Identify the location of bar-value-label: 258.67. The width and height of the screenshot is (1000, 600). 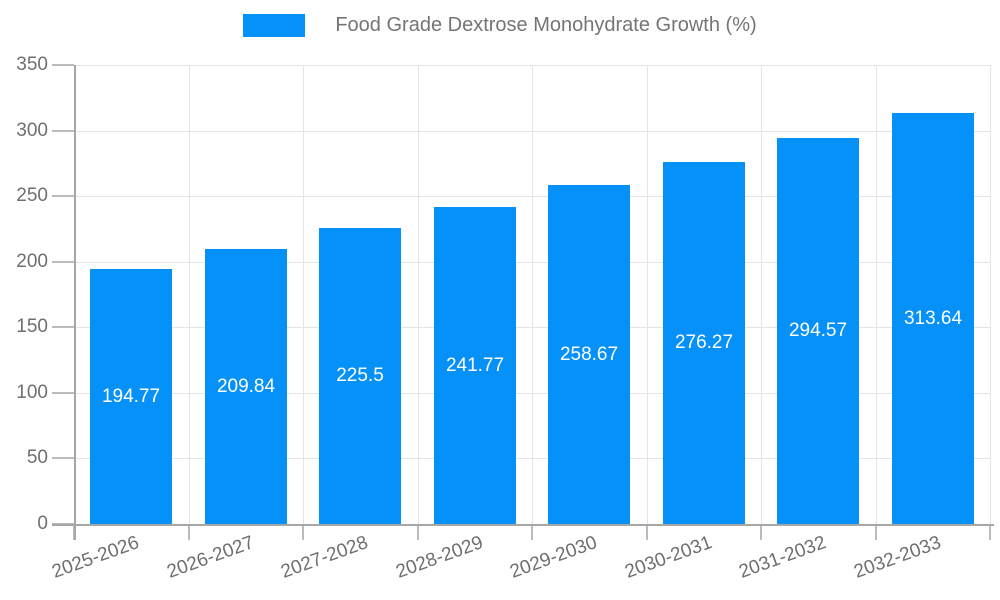
(589, 354).